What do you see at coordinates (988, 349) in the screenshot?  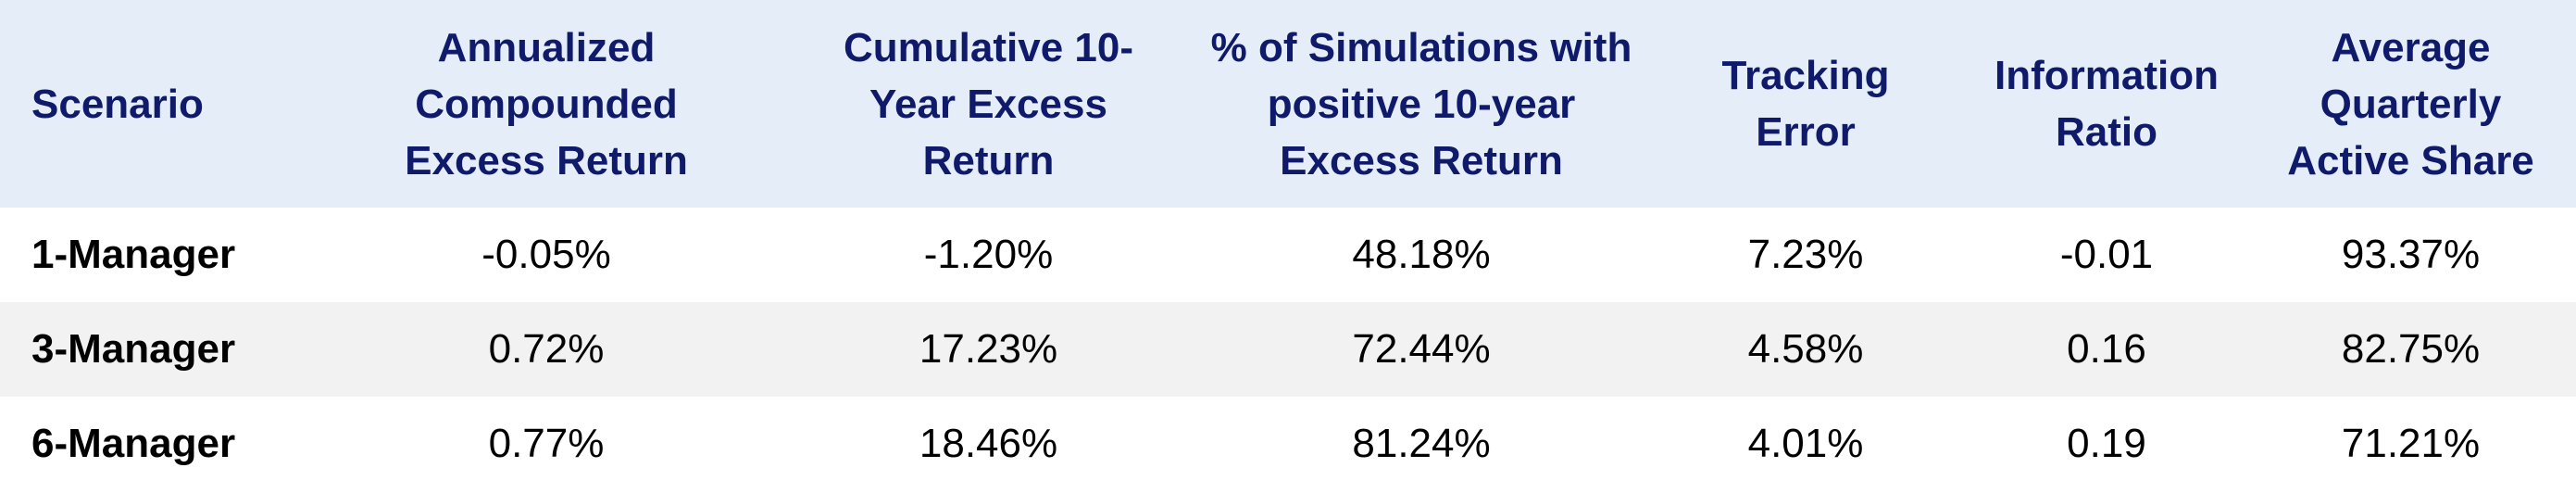 I see `cumulative-excess-return-cell: 17.23%` at bounding box center [988, 349].